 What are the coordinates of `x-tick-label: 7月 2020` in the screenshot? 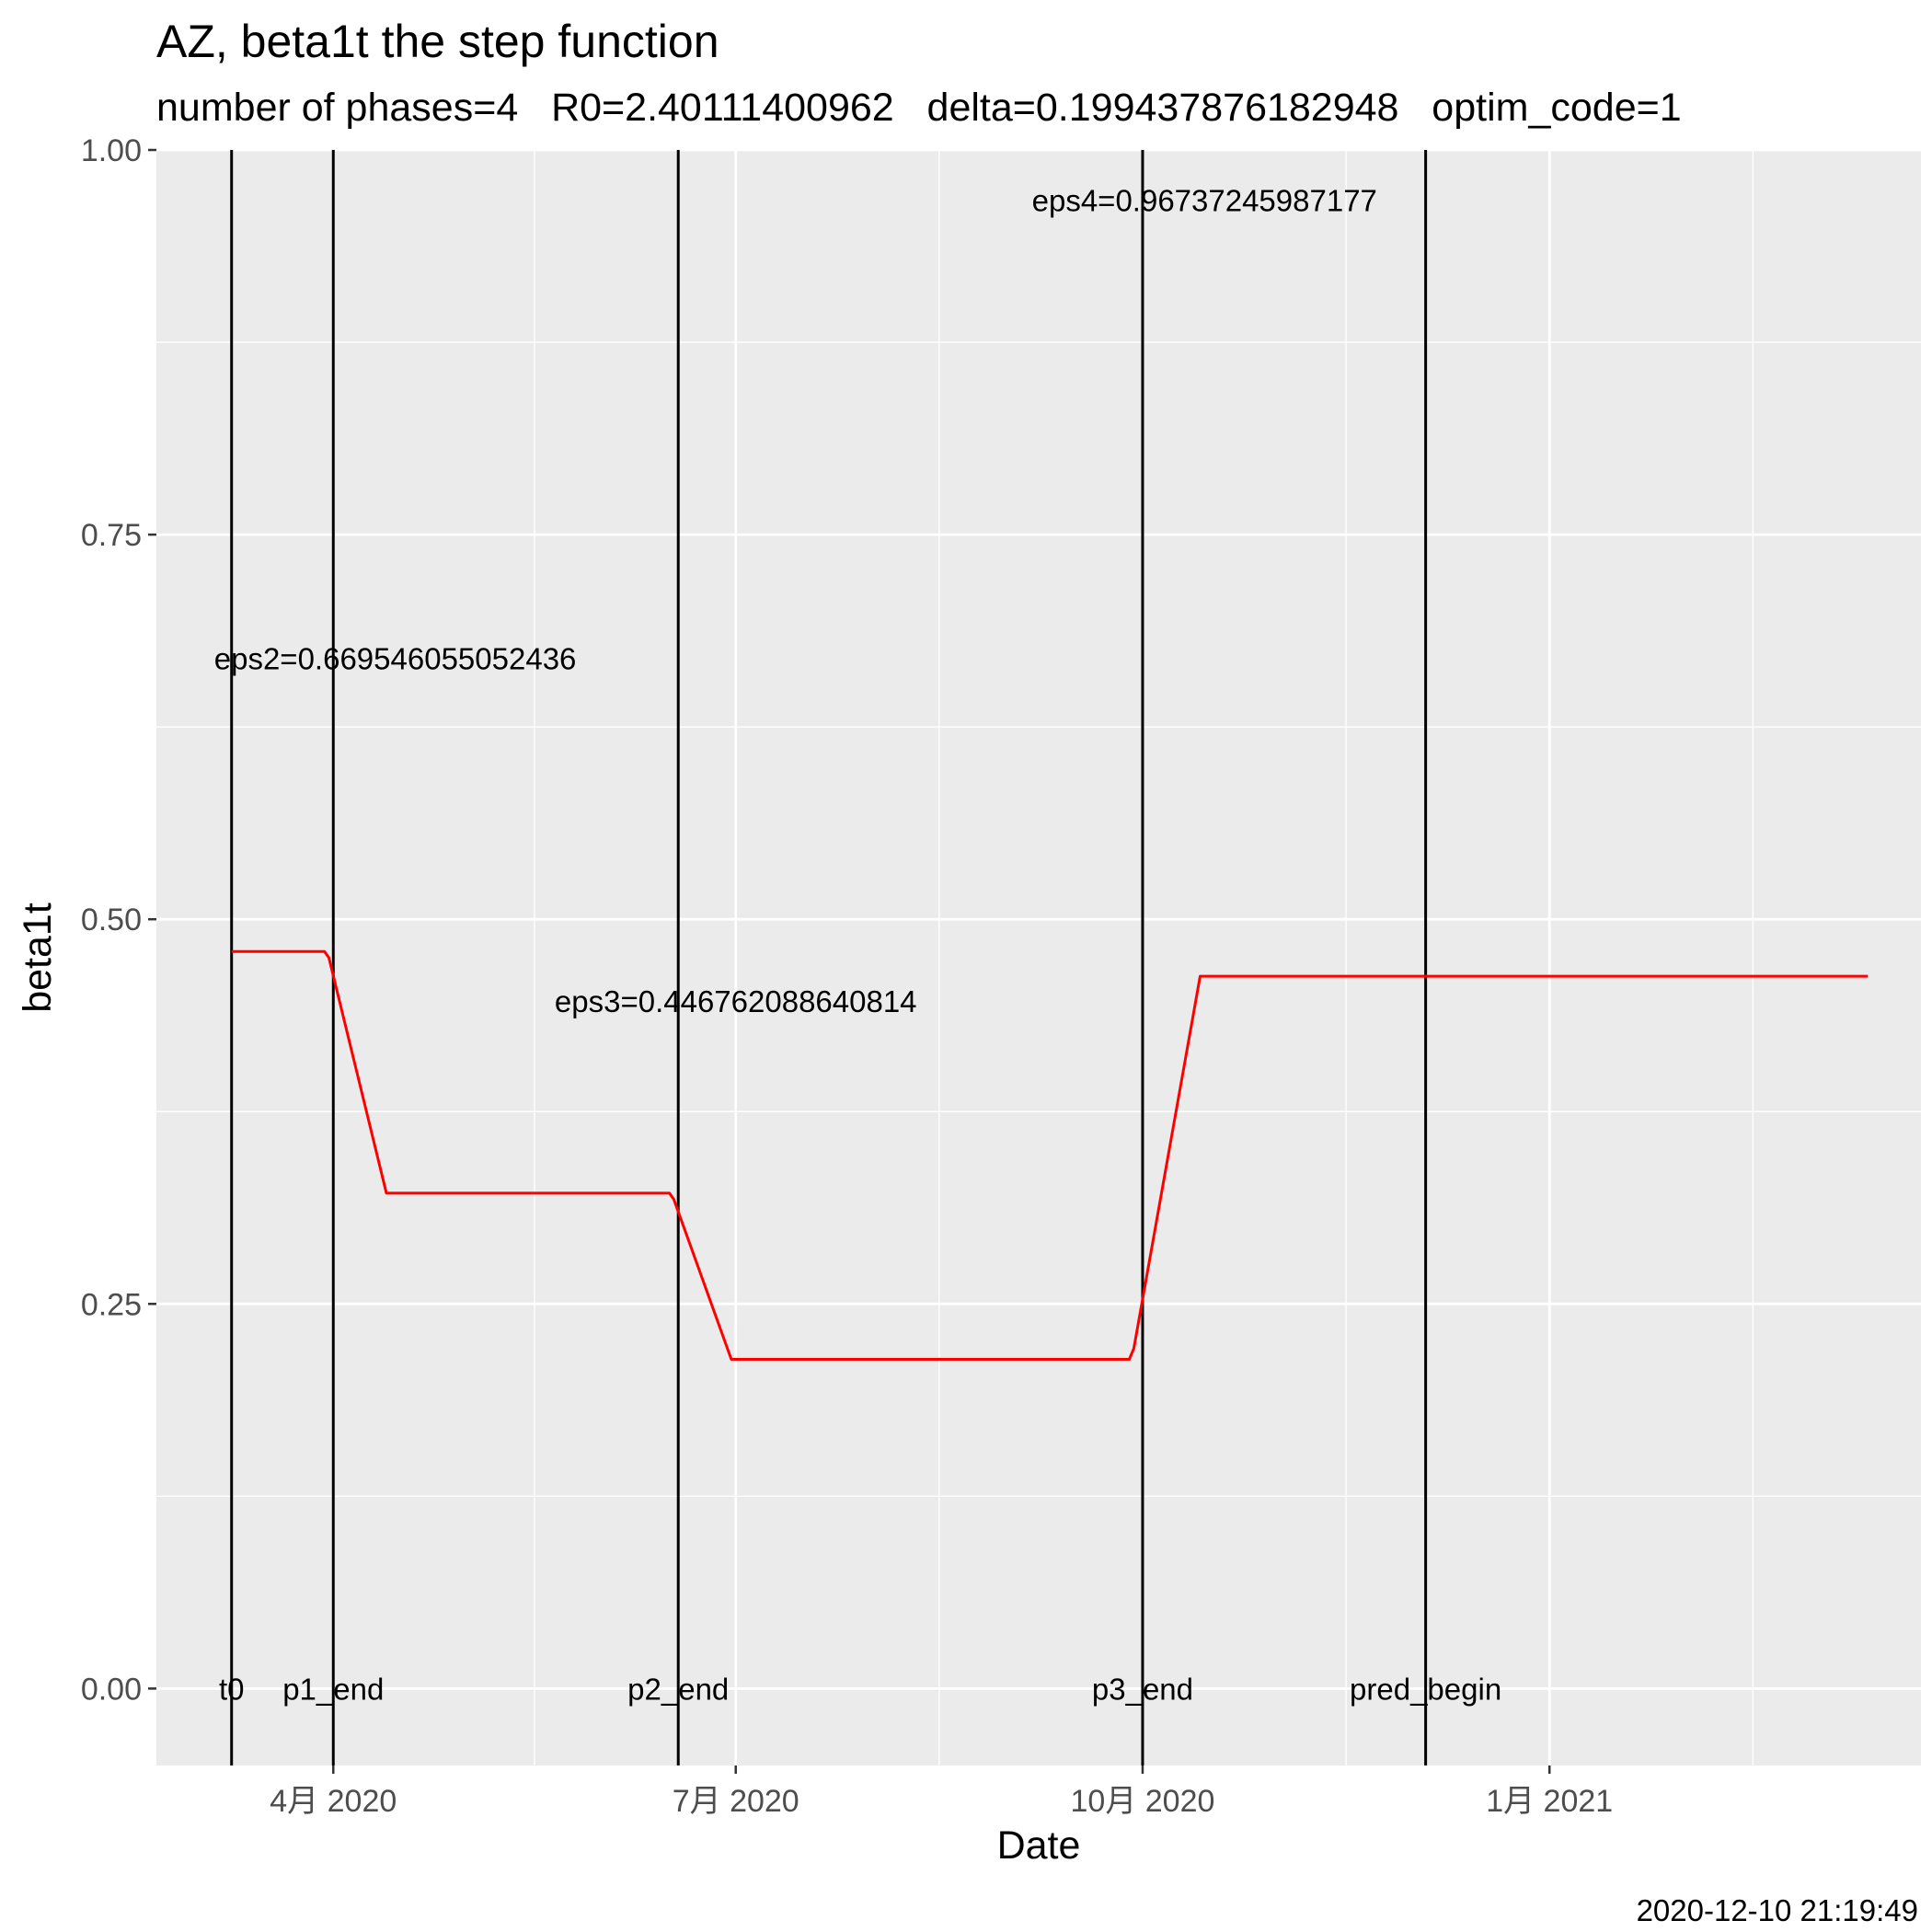 It's located at (736, 1801).